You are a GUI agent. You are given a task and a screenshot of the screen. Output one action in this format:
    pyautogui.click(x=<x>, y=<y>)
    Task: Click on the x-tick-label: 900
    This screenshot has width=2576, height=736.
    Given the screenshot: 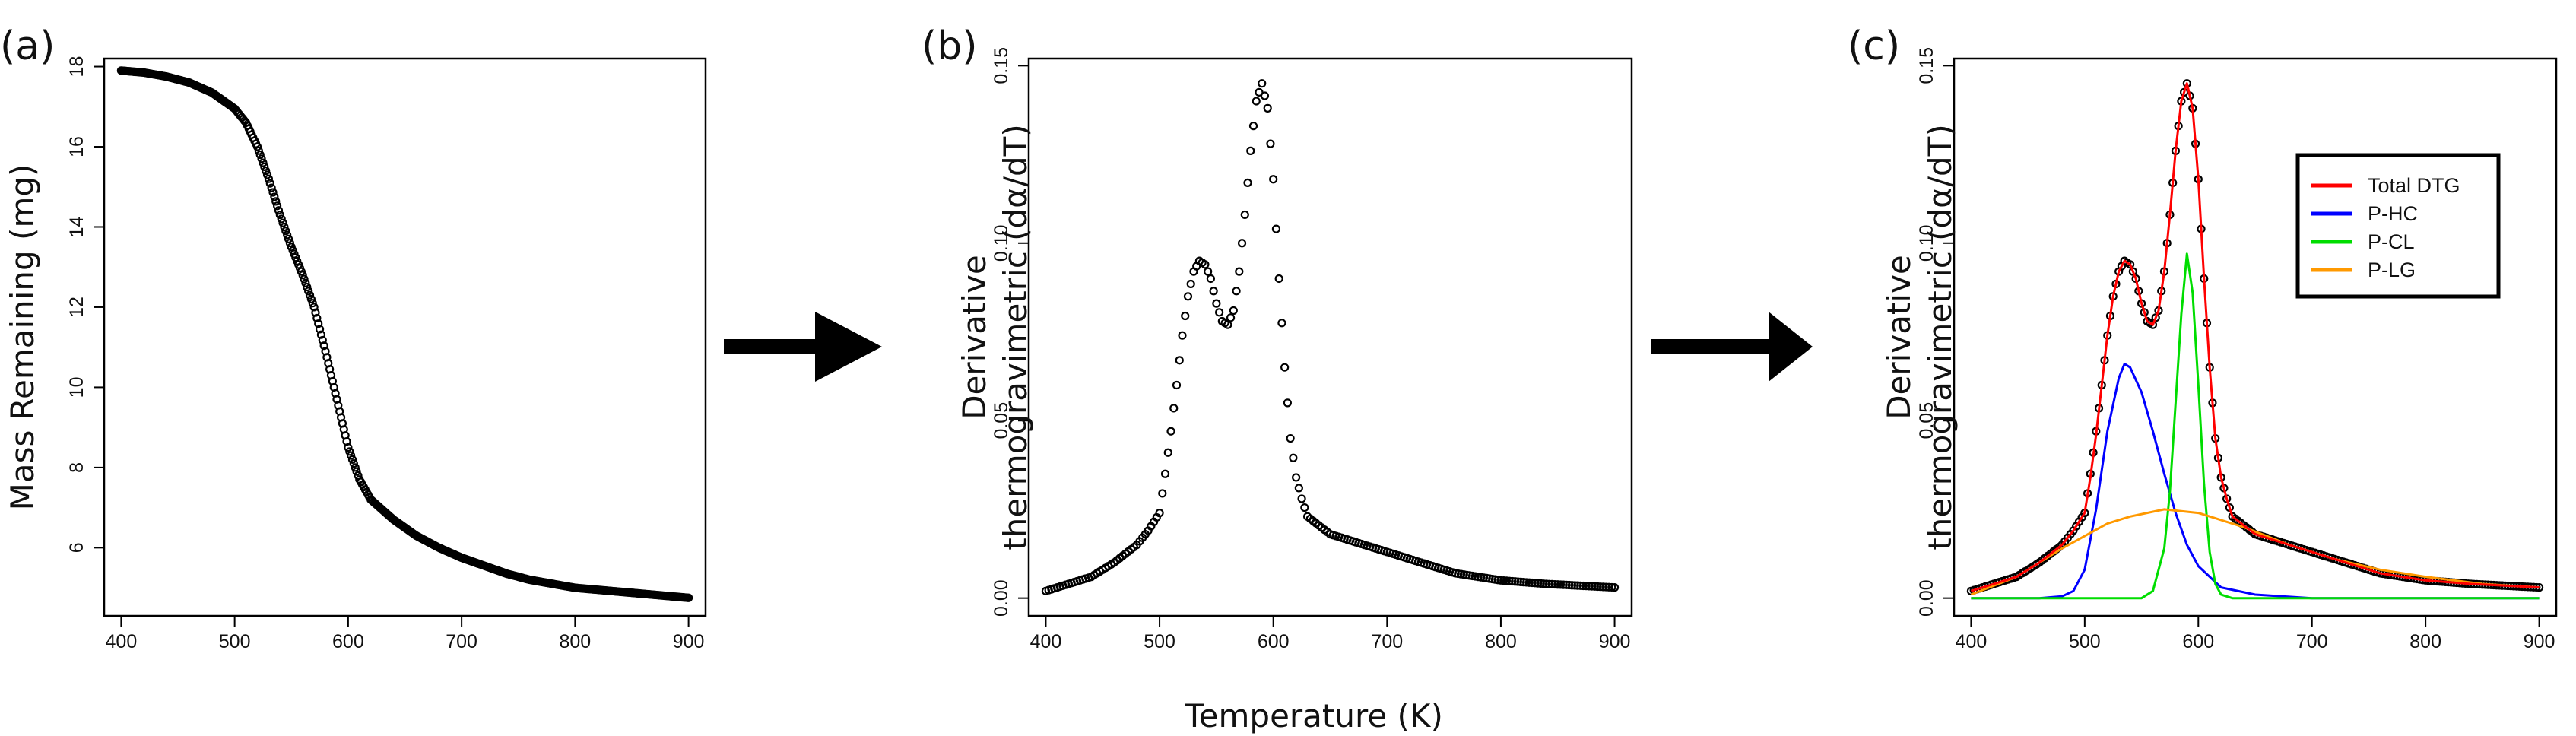 What is the action you would take?
    pyautogui.click(x=1615, y=641)
    